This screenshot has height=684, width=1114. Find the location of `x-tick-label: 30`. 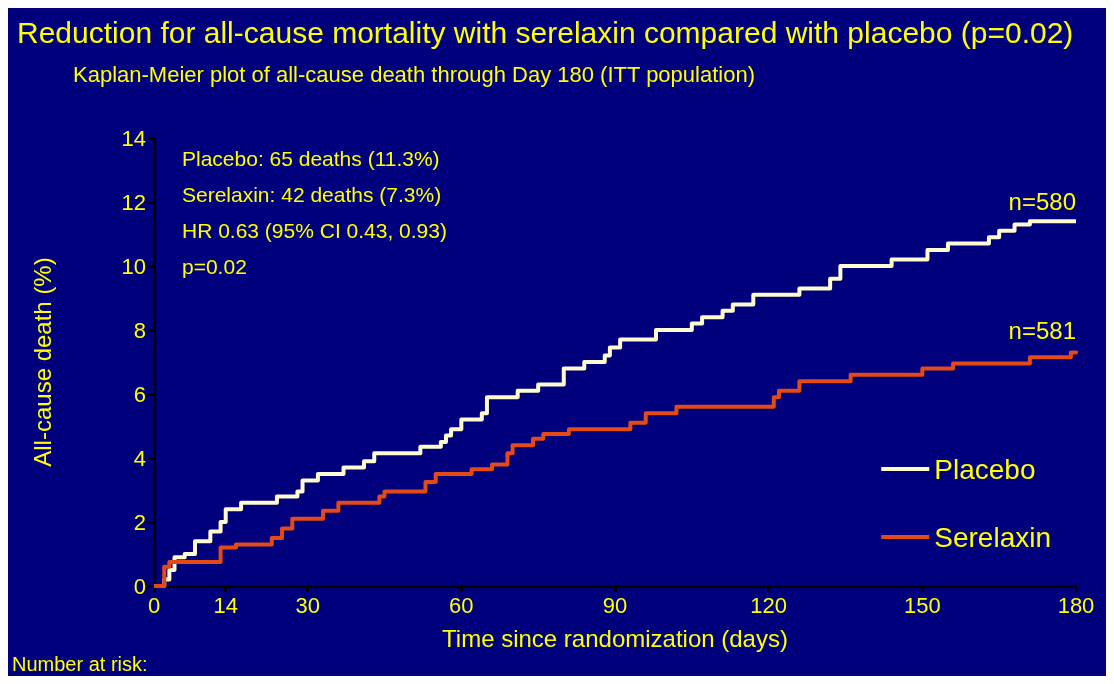

x-tick-label: 30 is located at coordinates (307, 605).